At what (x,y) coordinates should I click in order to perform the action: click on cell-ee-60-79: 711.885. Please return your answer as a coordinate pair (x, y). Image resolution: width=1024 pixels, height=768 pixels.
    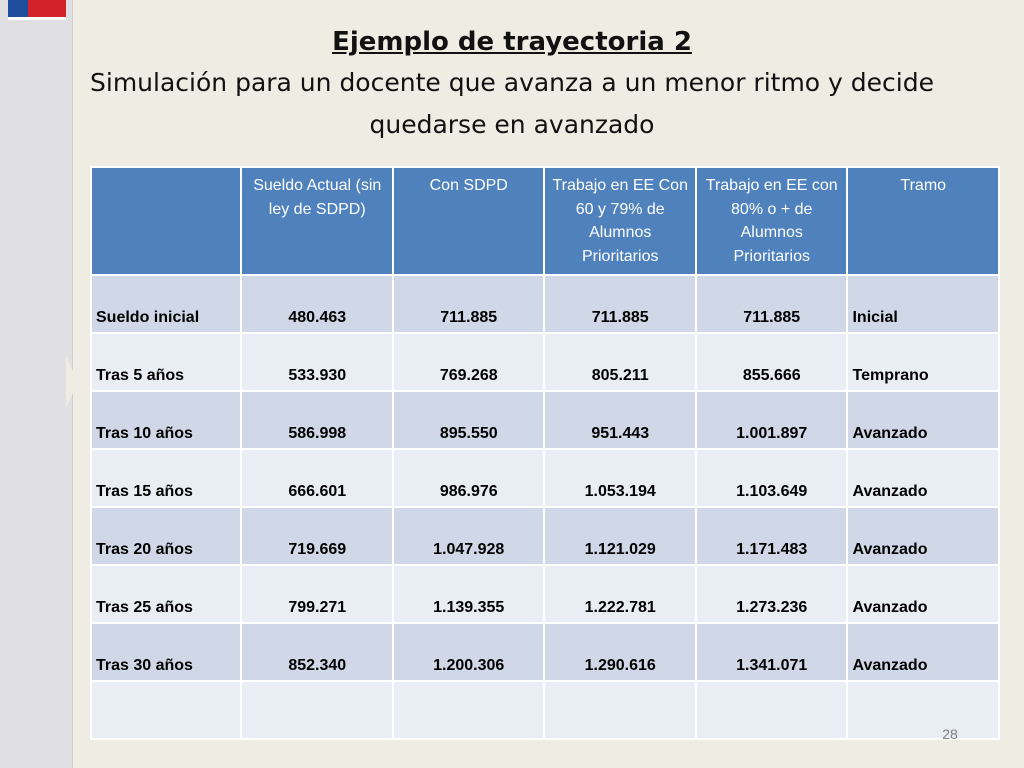
    Looking at the image, I should click on (620, 304).